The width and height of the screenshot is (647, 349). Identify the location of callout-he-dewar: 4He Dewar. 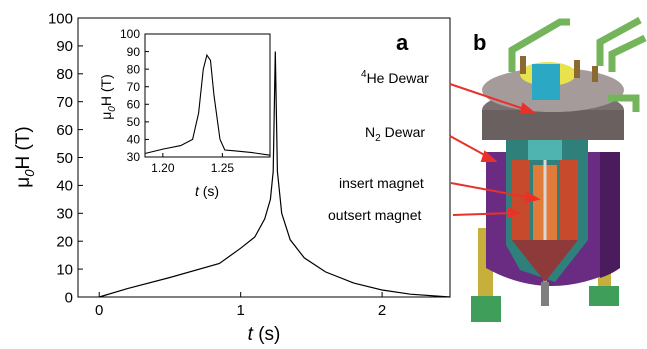
(395, 77).